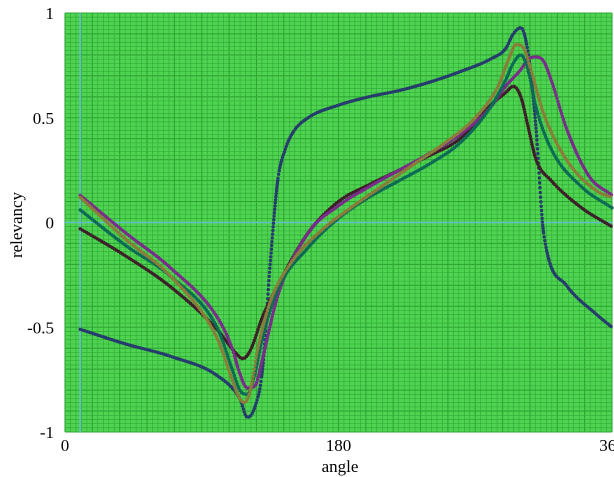  I want to click on x-tick-label: 360, so click(606, 445).